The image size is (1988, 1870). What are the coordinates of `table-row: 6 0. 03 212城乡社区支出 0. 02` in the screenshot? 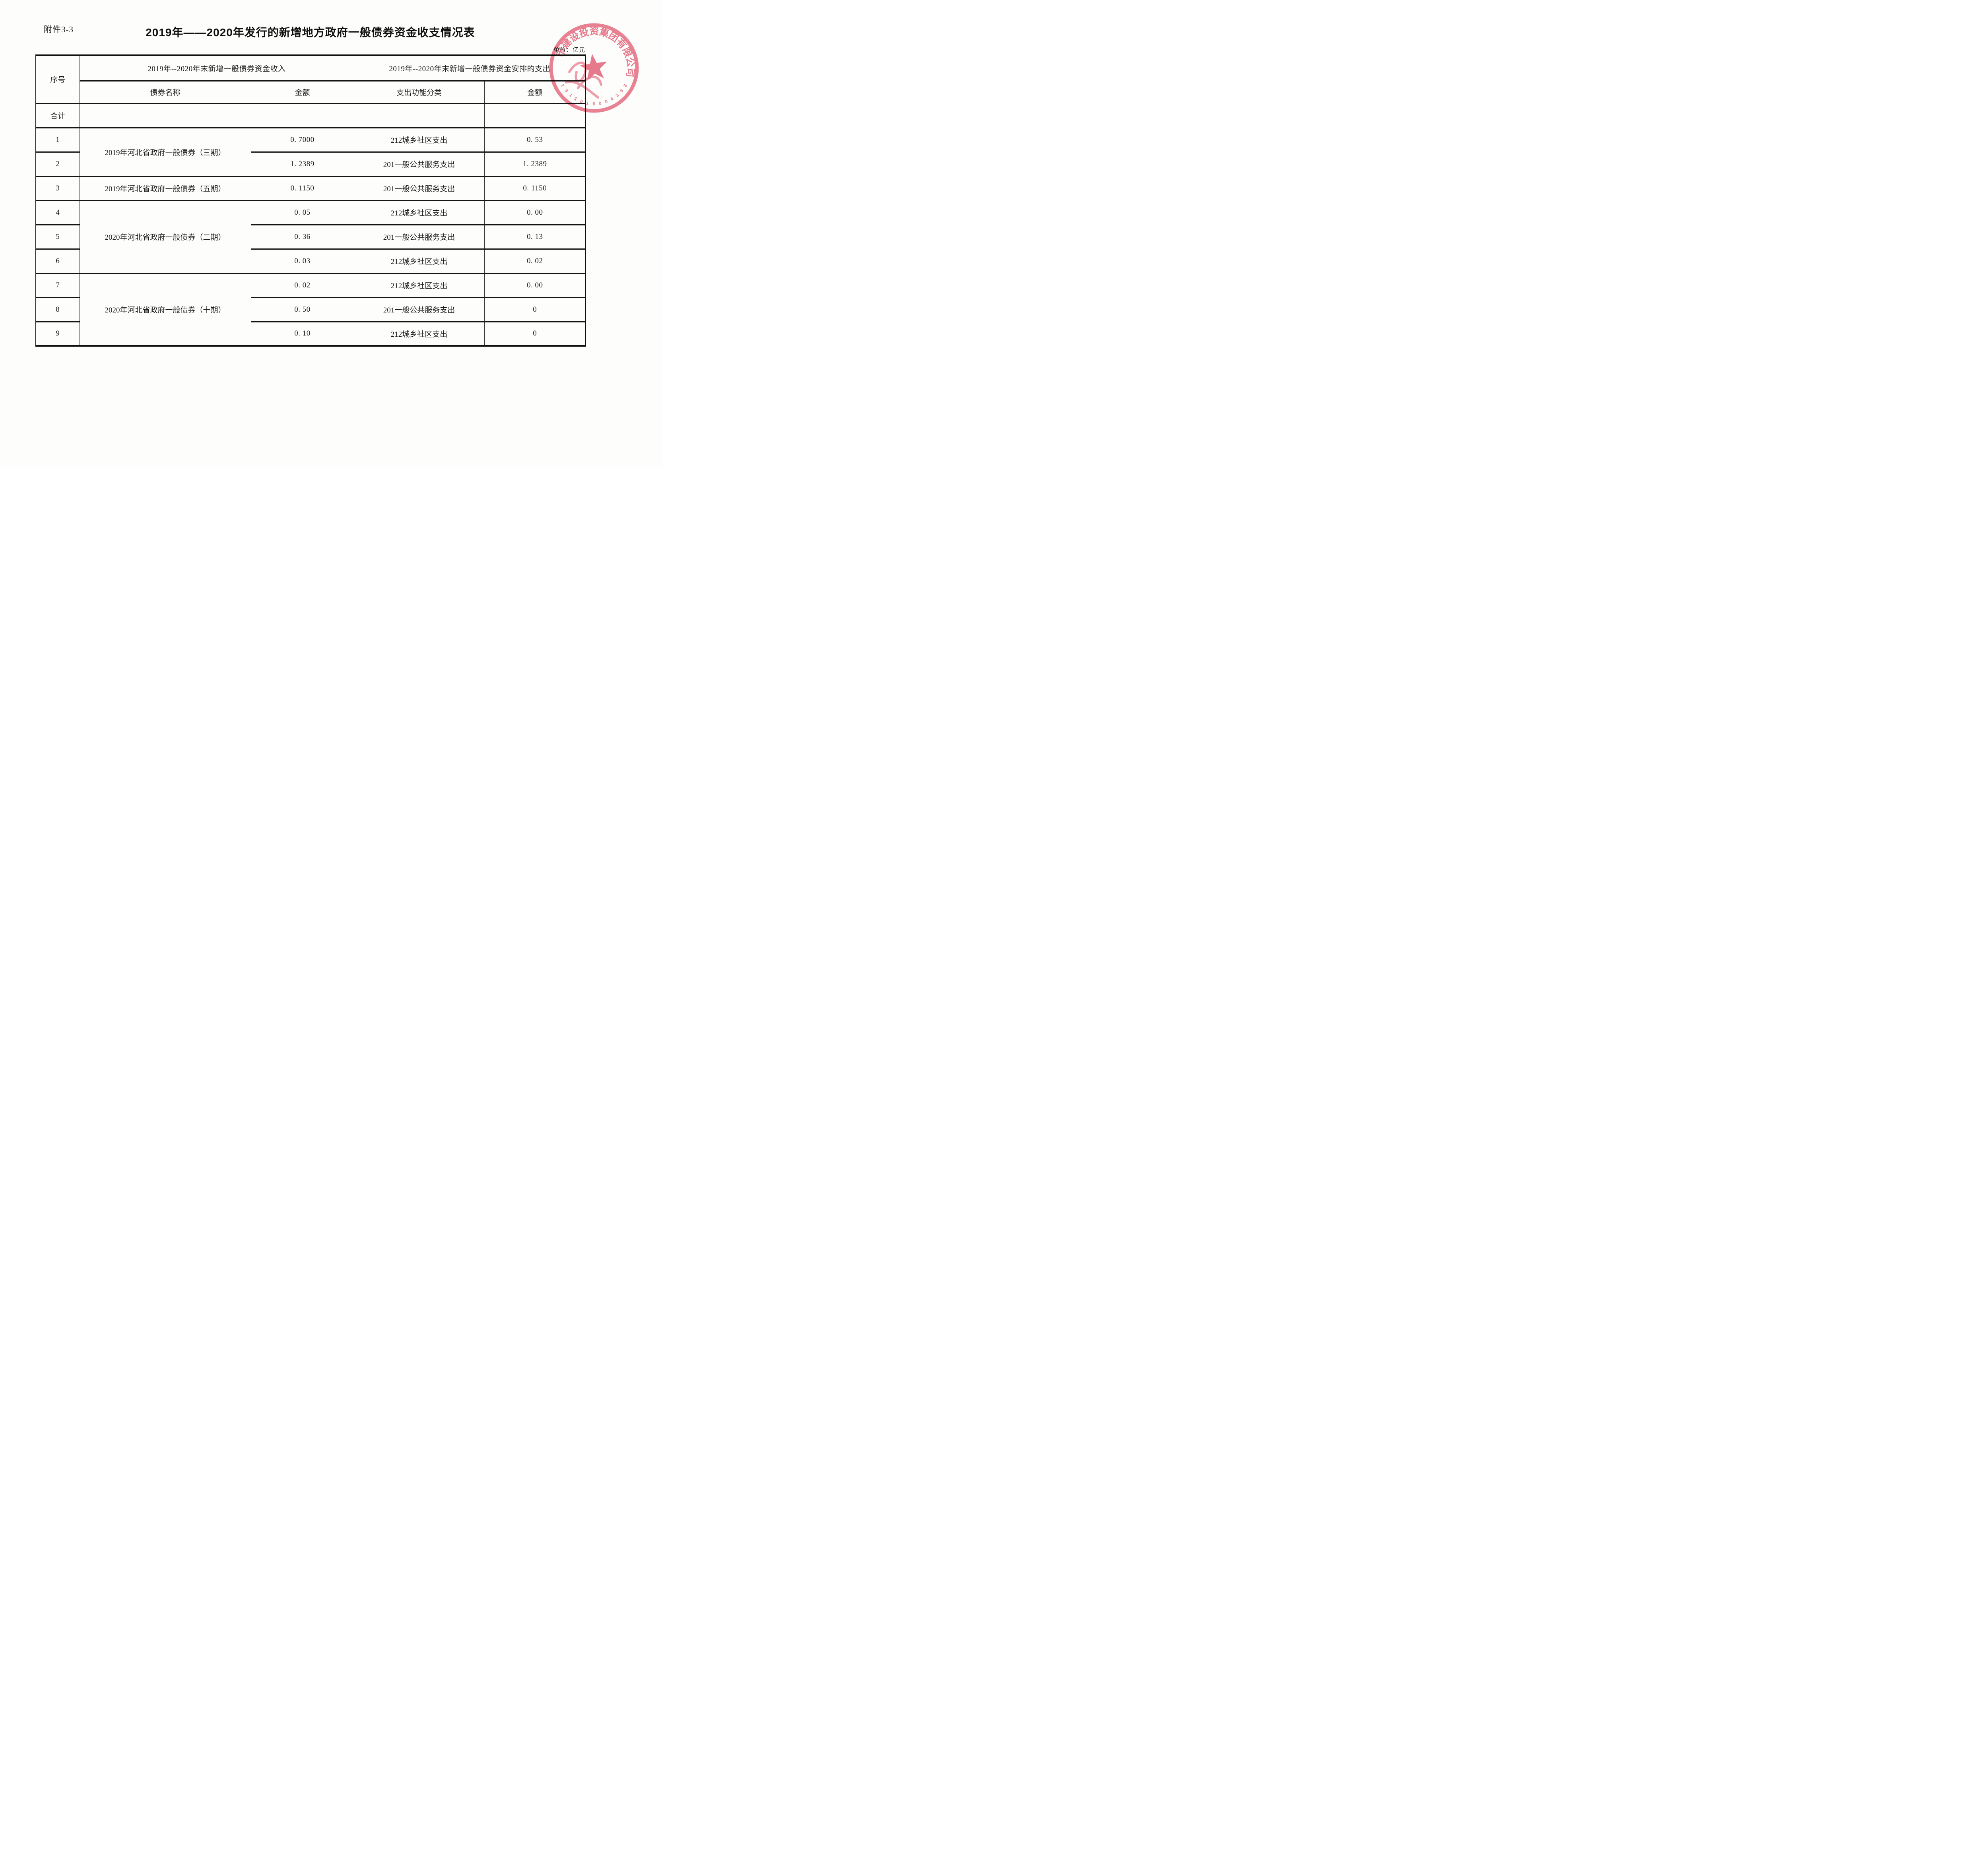 It's located at (310, 261).